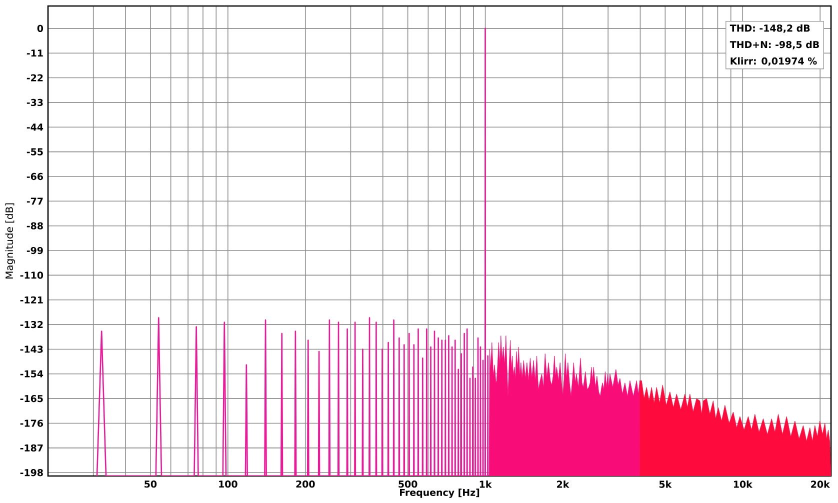 The image size is (838, 503). I want to click on annotation: THD: -148,2 dB, so click(770, 28).